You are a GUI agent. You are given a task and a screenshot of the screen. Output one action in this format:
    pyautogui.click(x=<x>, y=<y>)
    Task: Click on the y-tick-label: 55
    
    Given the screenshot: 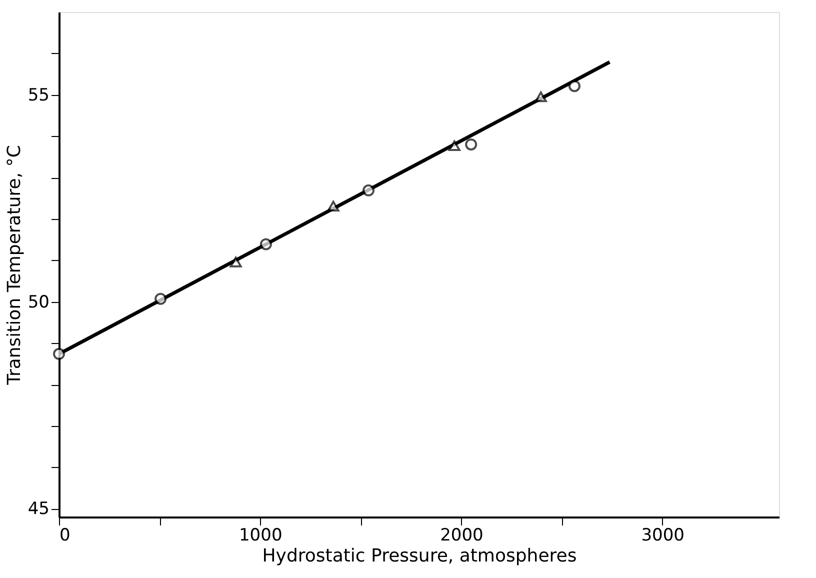 What is the action you would take?
    pyautogui.click(x=39, y=95)
    